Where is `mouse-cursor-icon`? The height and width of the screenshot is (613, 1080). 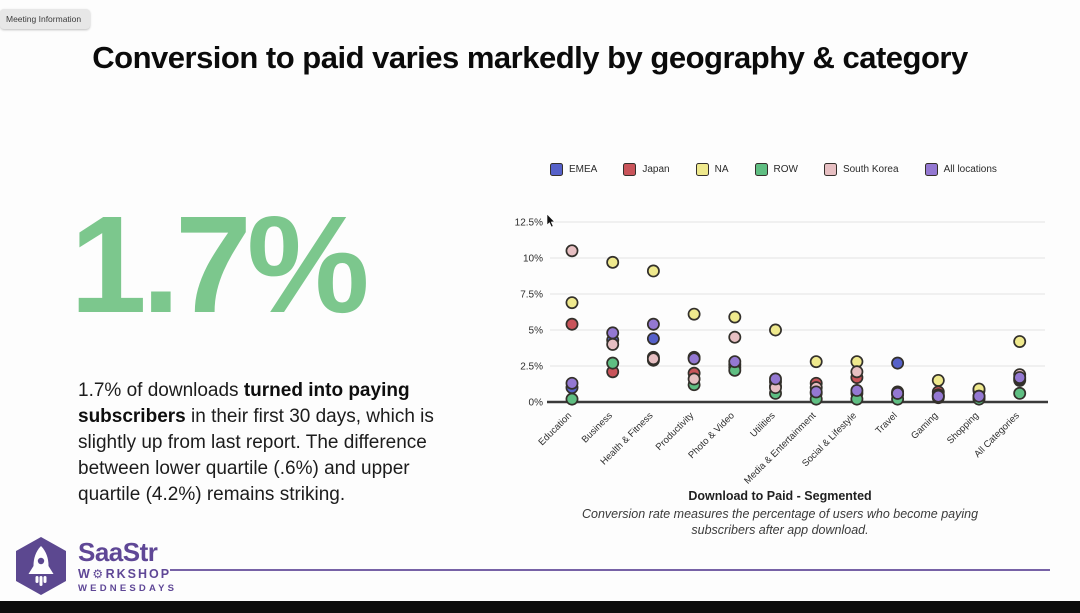 mouse-cursor-icon is located at coordinates (551, 221).